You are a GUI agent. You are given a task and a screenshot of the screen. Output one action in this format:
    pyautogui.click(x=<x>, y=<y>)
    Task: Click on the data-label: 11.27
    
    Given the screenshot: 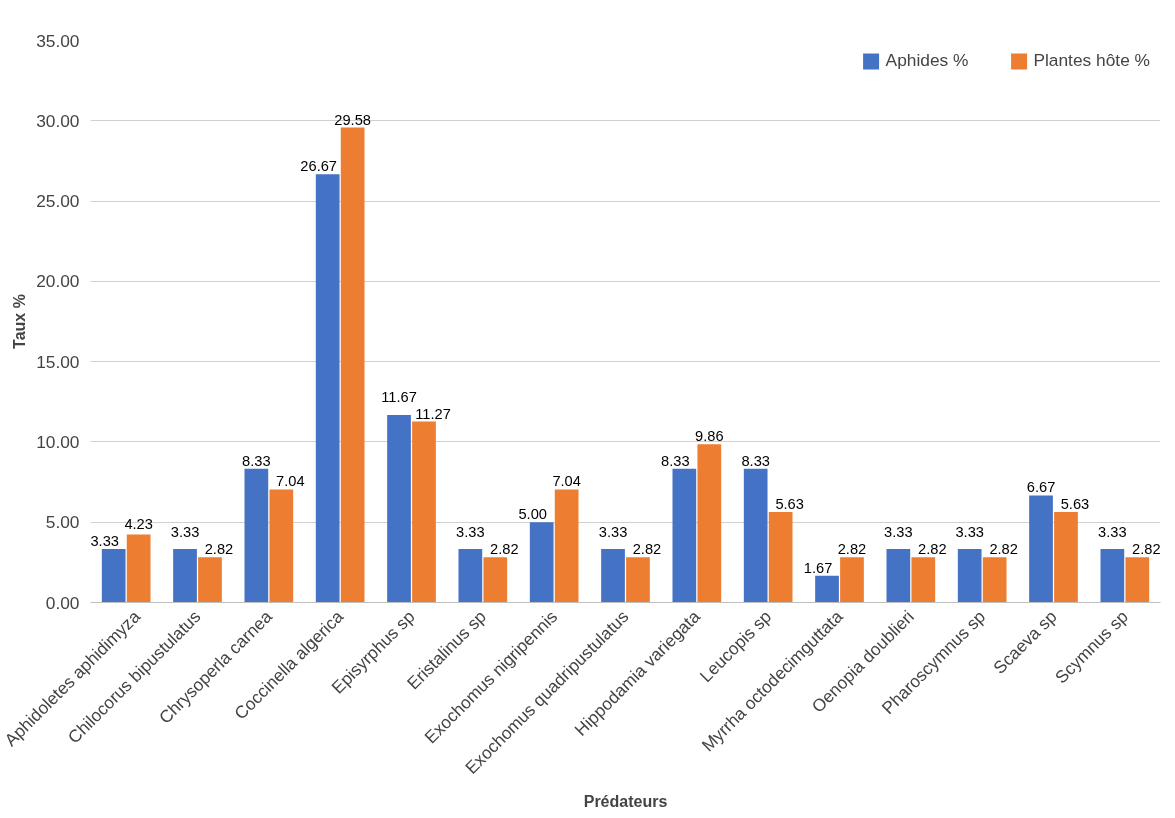 What is the action you would take?
    pyautogui.click(x=433, y=413)
    